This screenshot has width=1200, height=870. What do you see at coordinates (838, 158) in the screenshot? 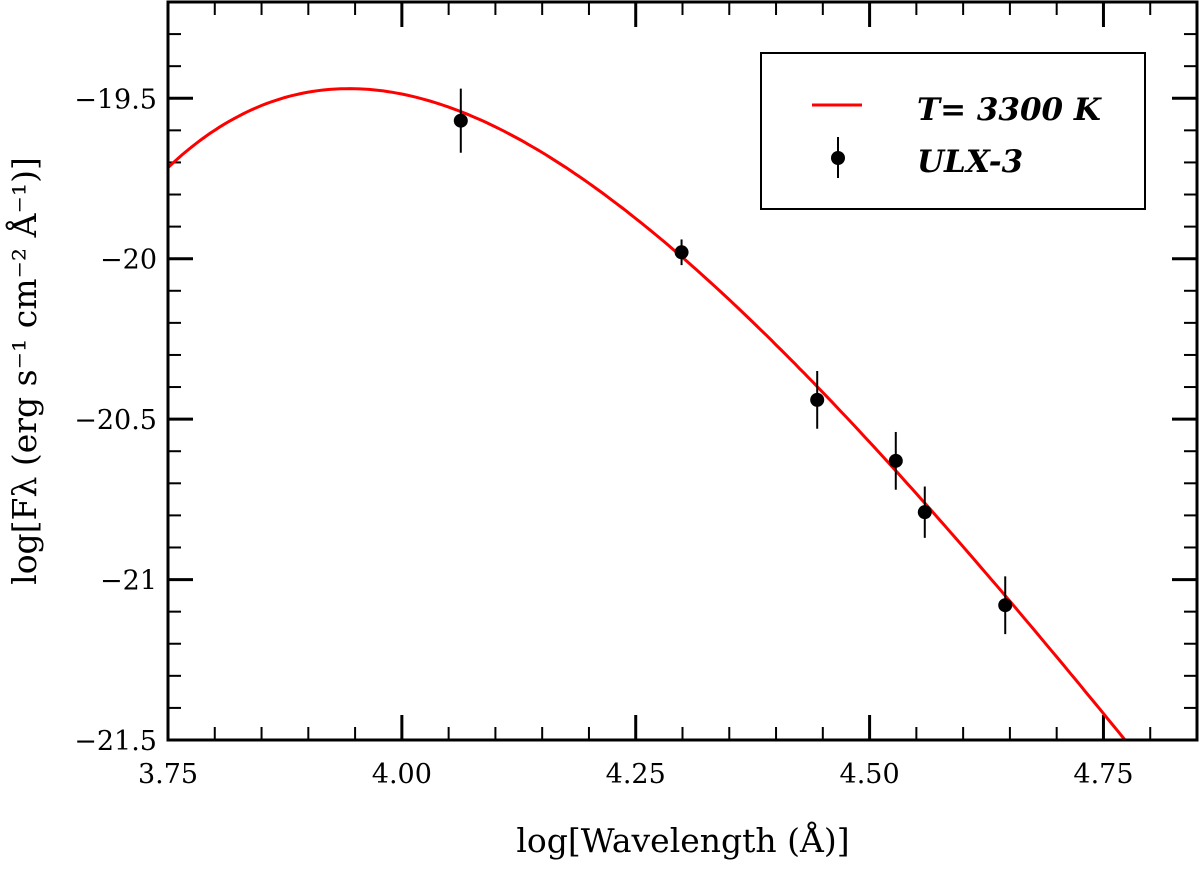
I see `legend-point-swatch` at bounding box center [838, 158].